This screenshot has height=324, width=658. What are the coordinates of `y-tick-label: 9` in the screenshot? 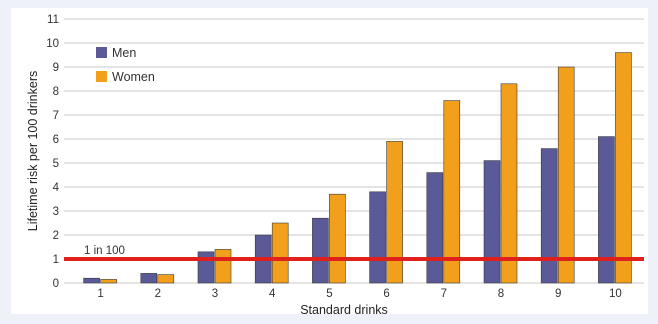 It's located at (56, 68).